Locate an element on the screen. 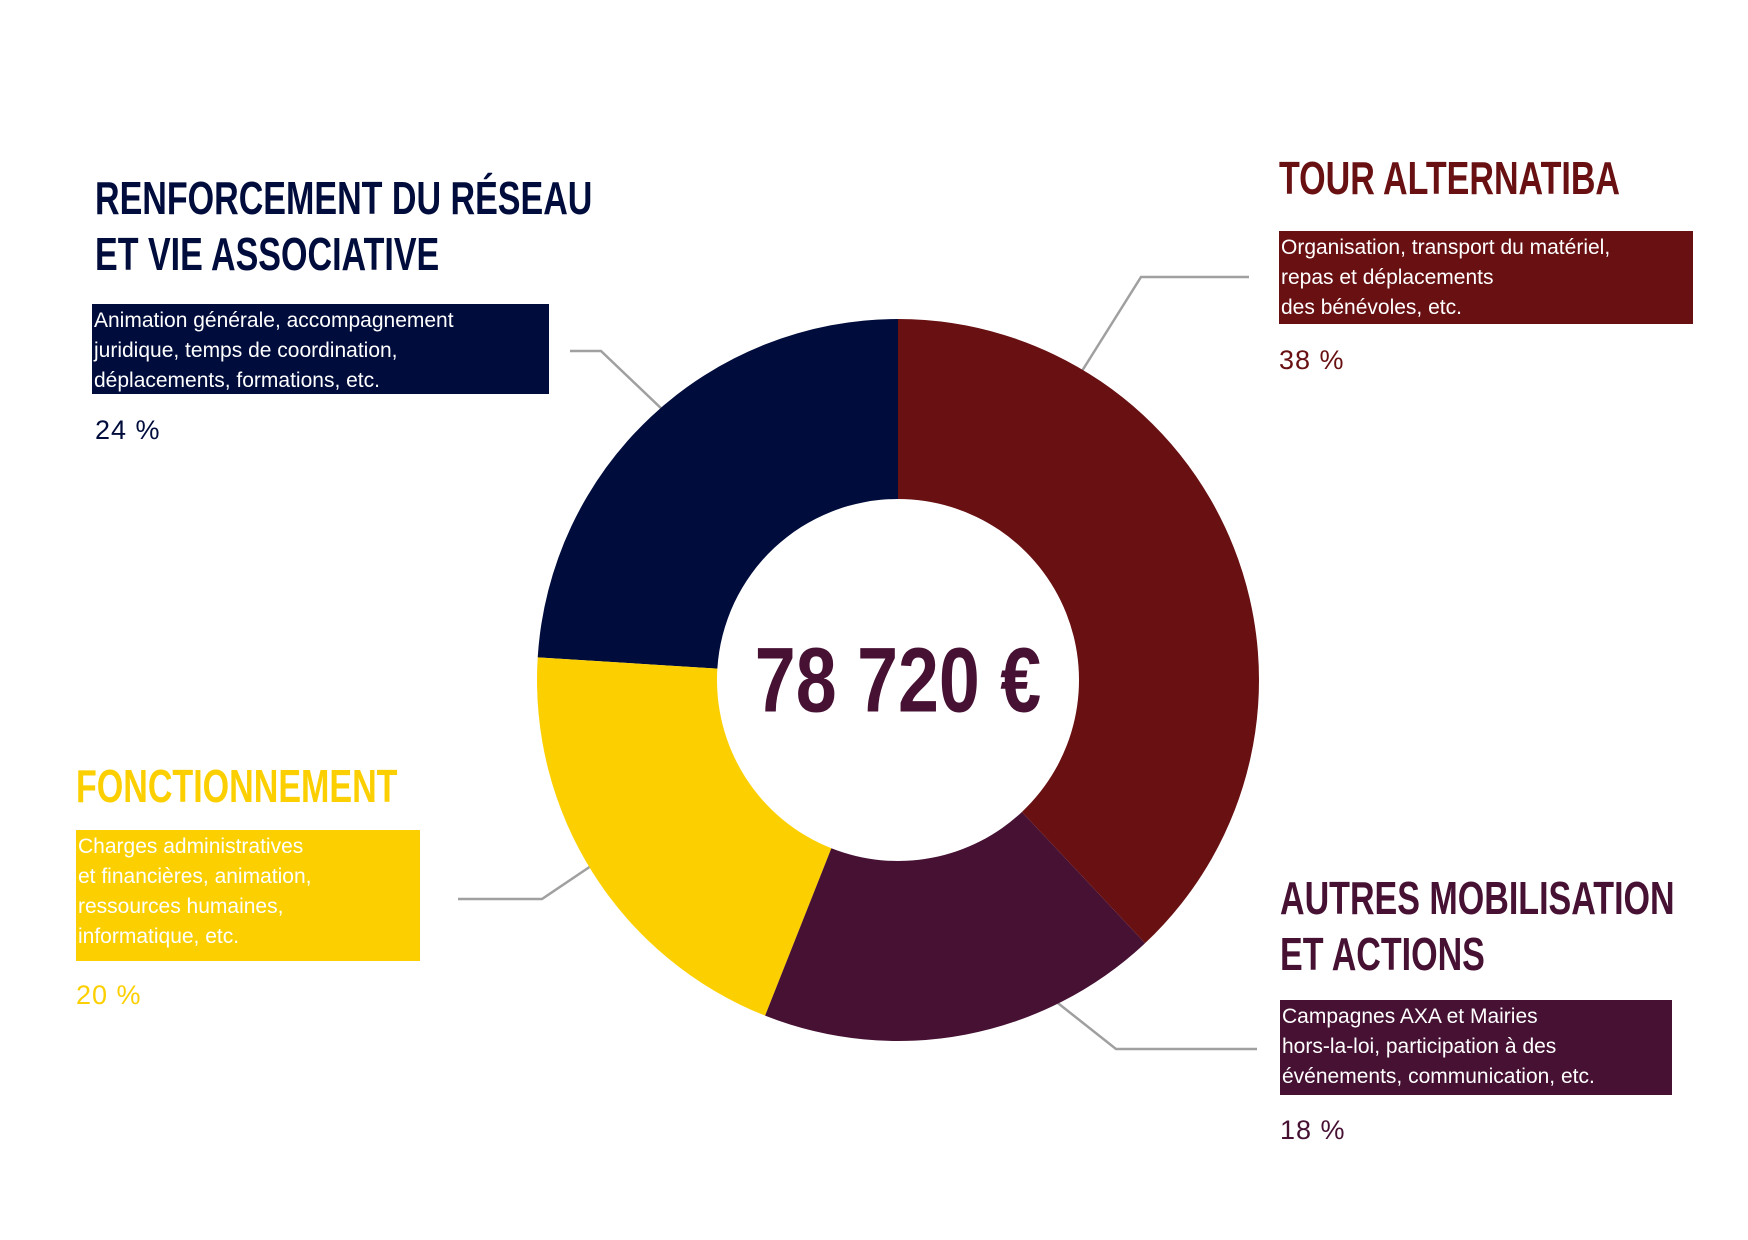 Image resolution: width=1748 pixels, height=1240 pixels. segment-title: FONCTIONNEMENT is located at coordinates (237, 786).